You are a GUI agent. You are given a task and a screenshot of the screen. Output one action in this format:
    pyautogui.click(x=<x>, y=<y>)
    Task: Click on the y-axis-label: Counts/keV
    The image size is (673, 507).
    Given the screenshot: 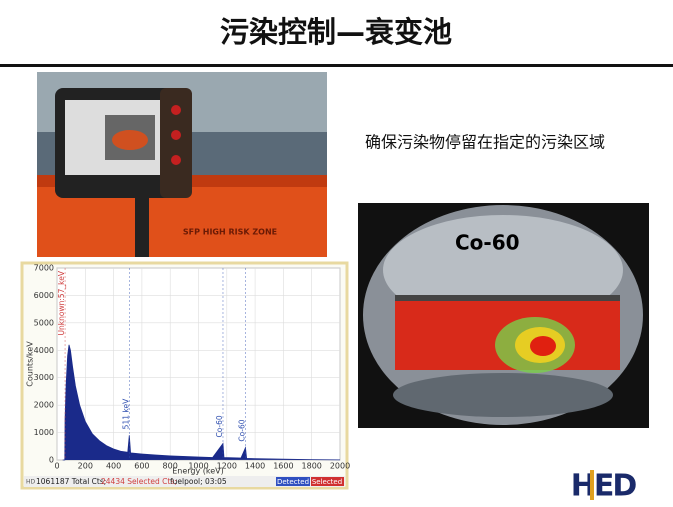 What is the action you would take?
    pyautogui.click(x=30, y=364)
    